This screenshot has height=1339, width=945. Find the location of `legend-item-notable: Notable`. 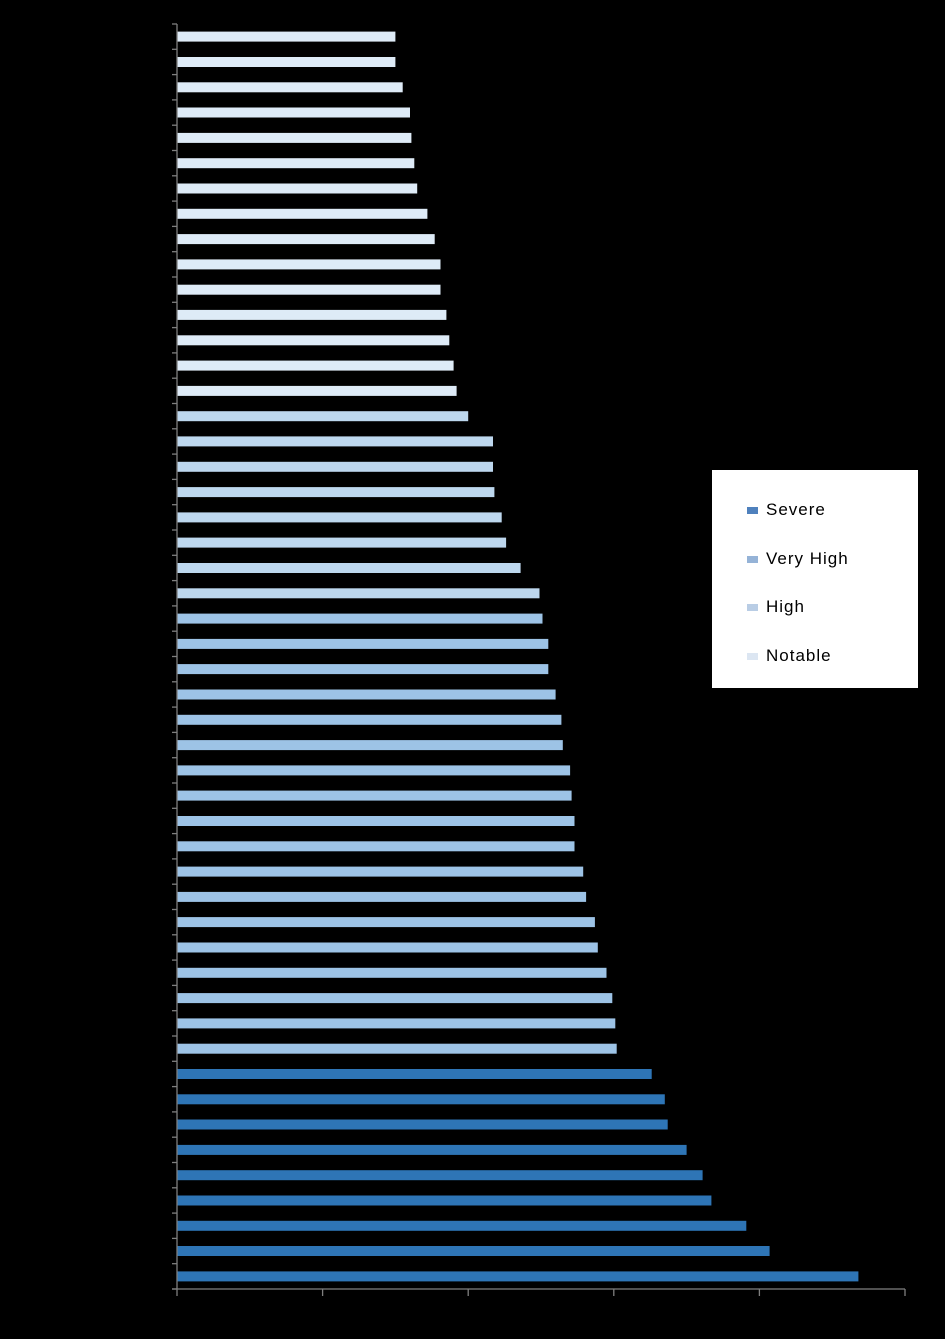

legend-item-notable: Notable is located at coordinates (789, 656).